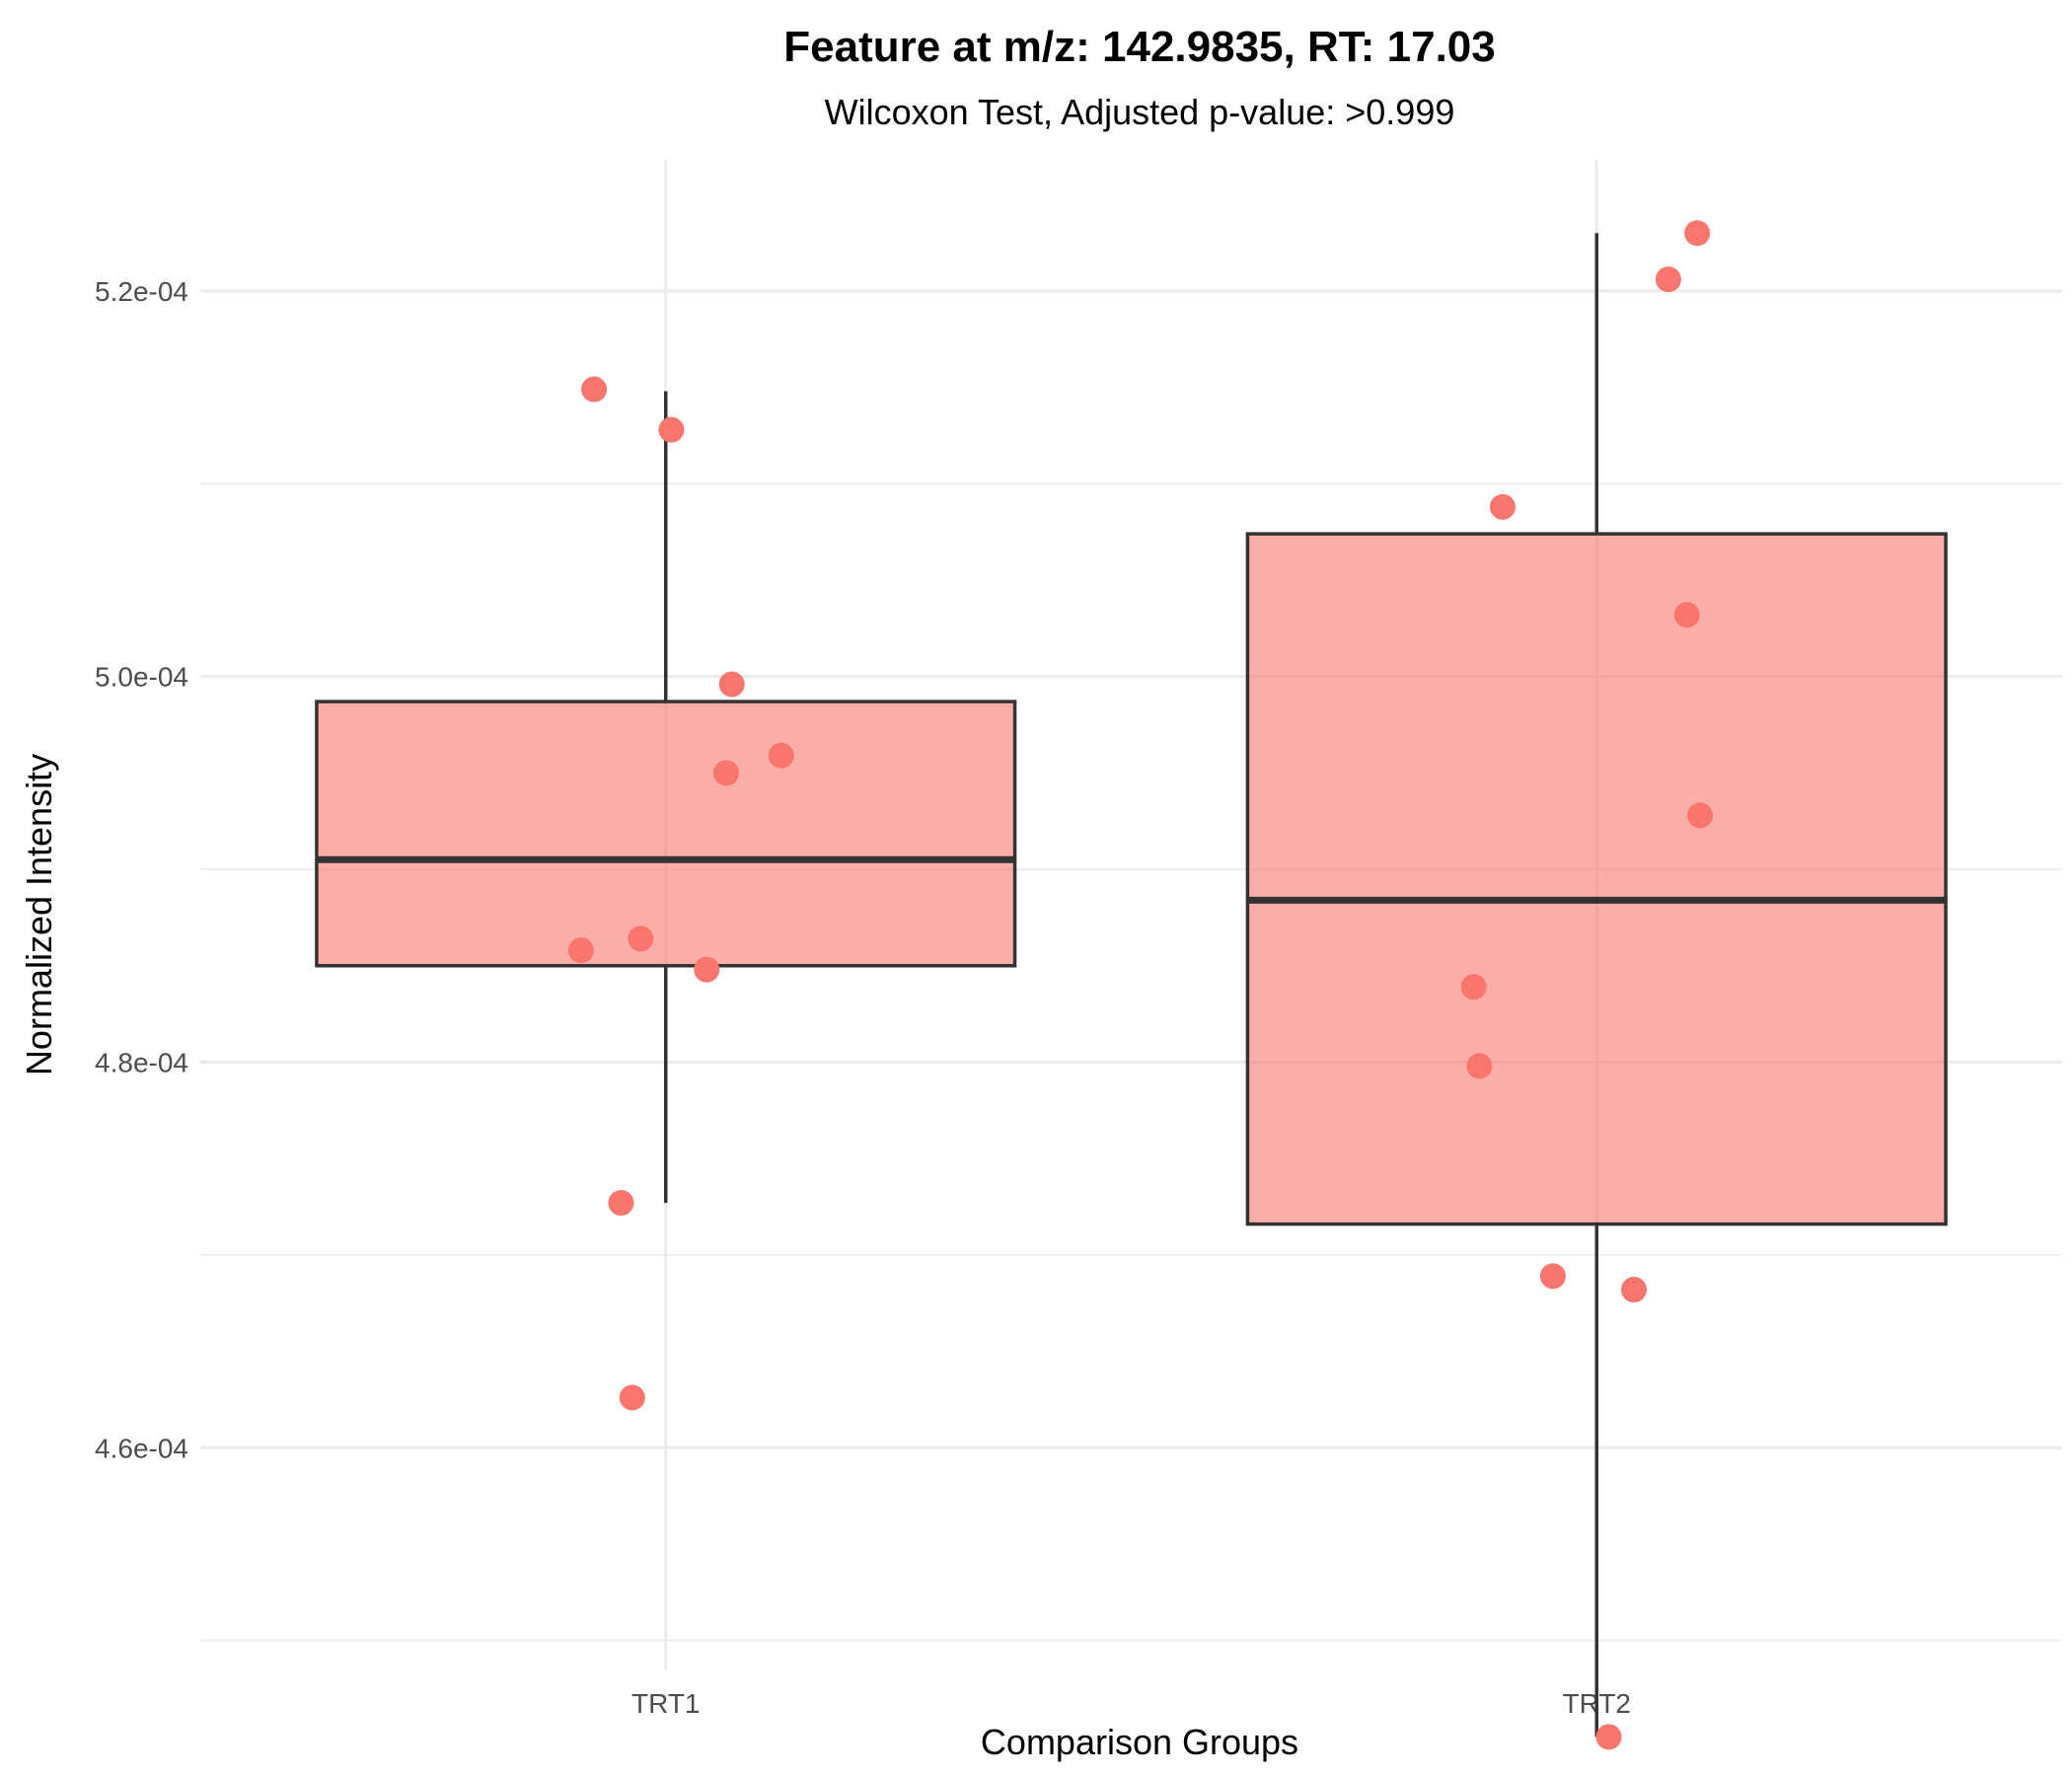 Image resolution: width=2072 pixels, height=1776 pixels. Describe the element at coordinates (666, 834) in the screenshot. I see `box-trt1` at that location.